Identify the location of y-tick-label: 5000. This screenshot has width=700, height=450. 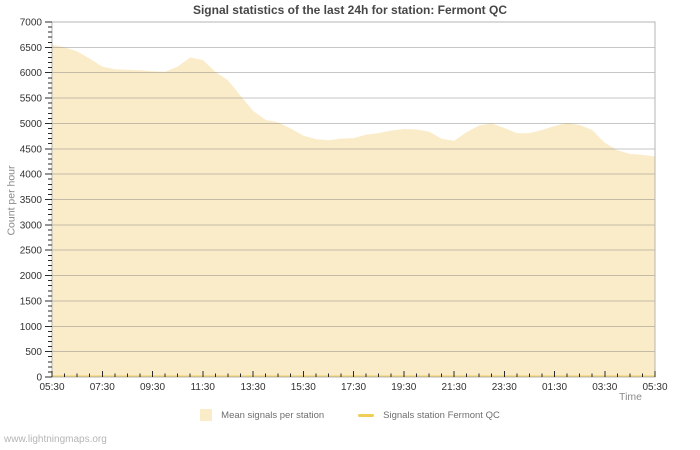
(31, 124).